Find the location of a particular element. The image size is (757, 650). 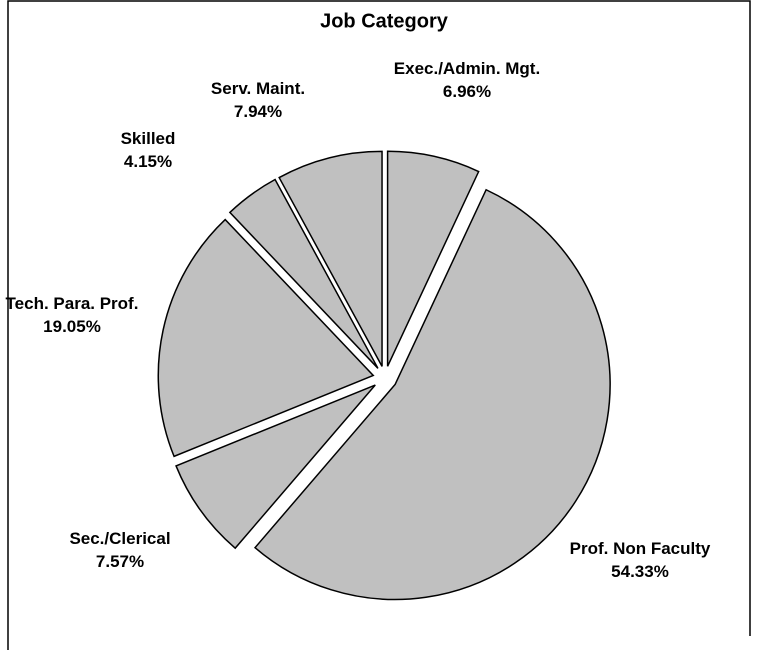

slice-category: Skilled is located at coordinates (148, 138).